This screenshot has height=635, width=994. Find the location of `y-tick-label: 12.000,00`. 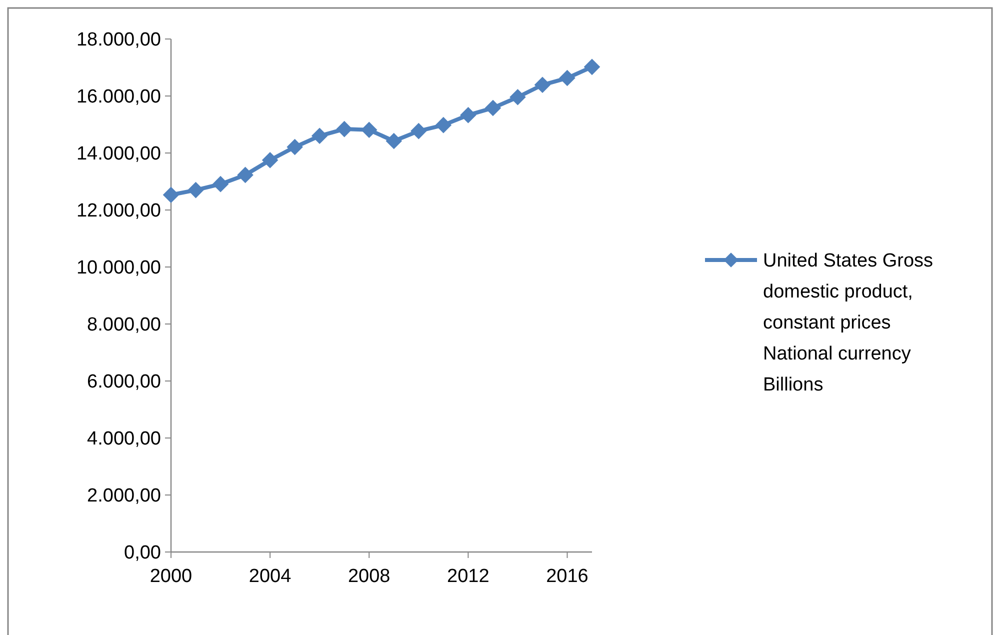

y-tick-label: 12.000,00 is located at coordinates (118, 211).